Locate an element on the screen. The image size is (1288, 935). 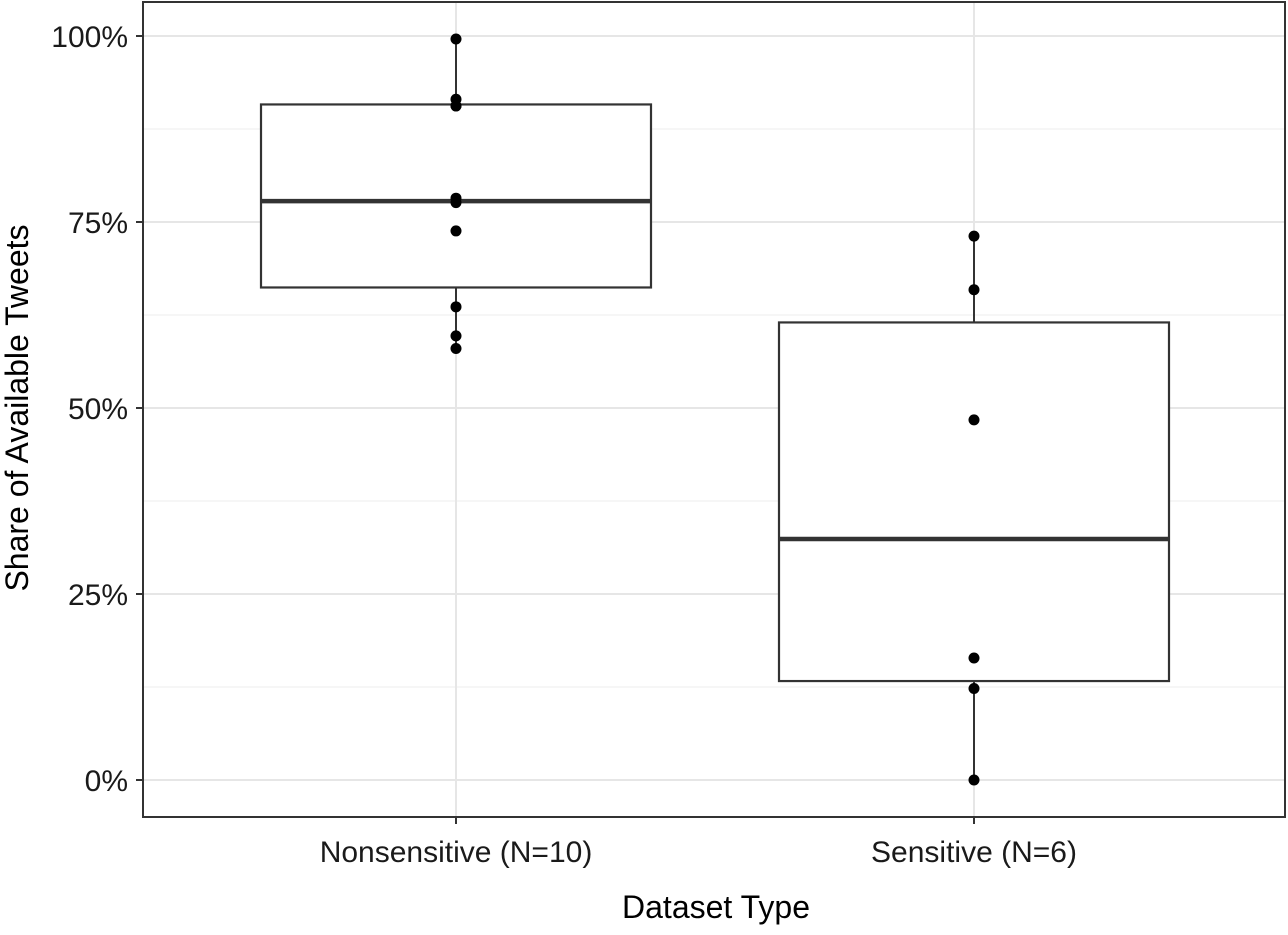
y-tick-label: 50% is located at coordinates (98, 409).